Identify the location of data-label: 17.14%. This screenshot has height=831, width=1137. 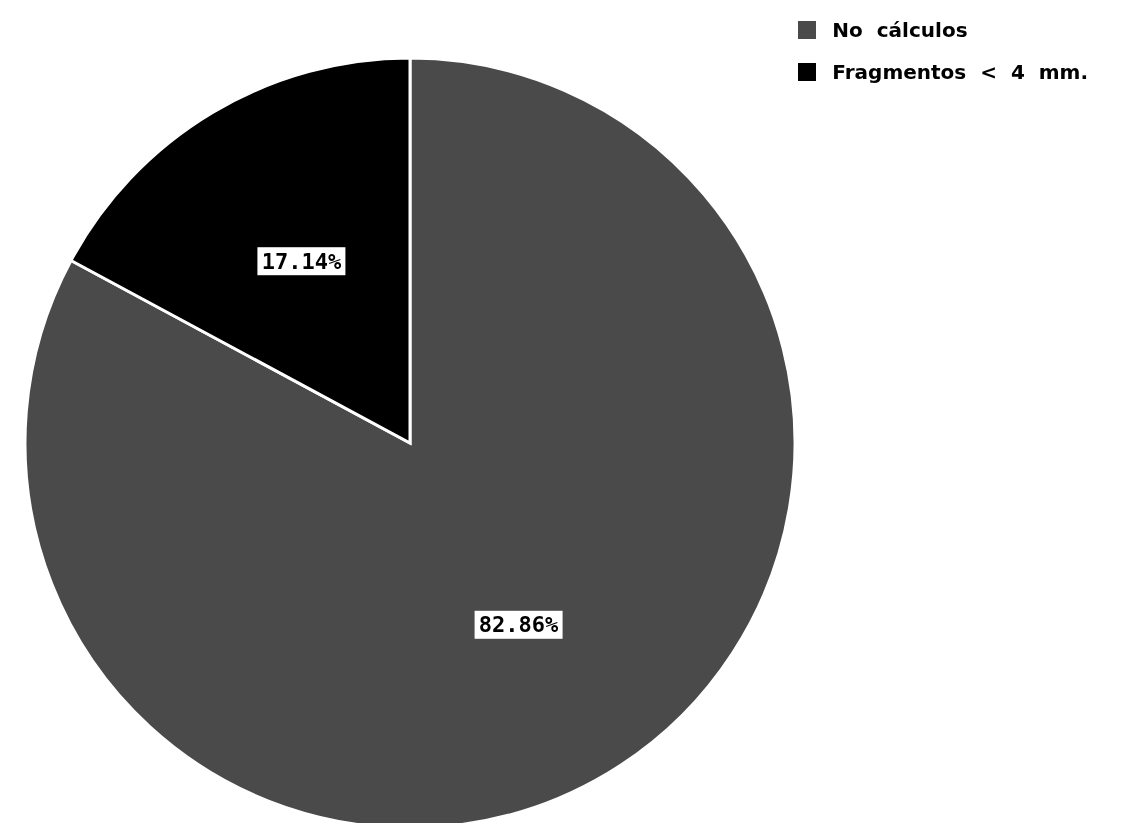
(301, 261).